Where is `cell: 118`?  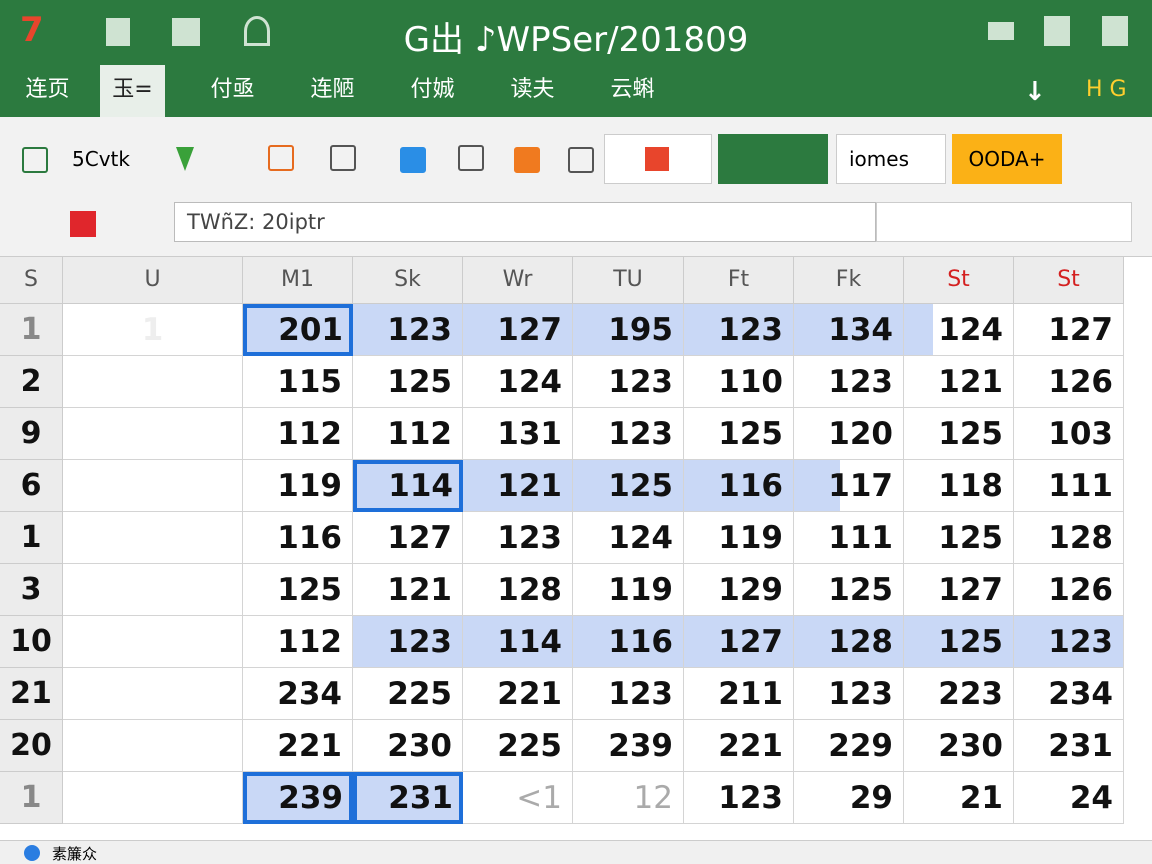 cell: 118 is located at coordinates (959, 486).